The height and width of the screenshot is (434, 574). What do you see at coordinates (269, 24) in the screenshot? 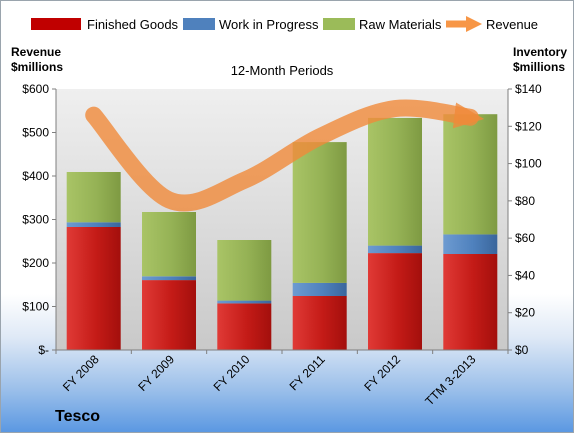
I see `legend-label-work-in-progress: Work in Progress` at bounding box center [269, 24].